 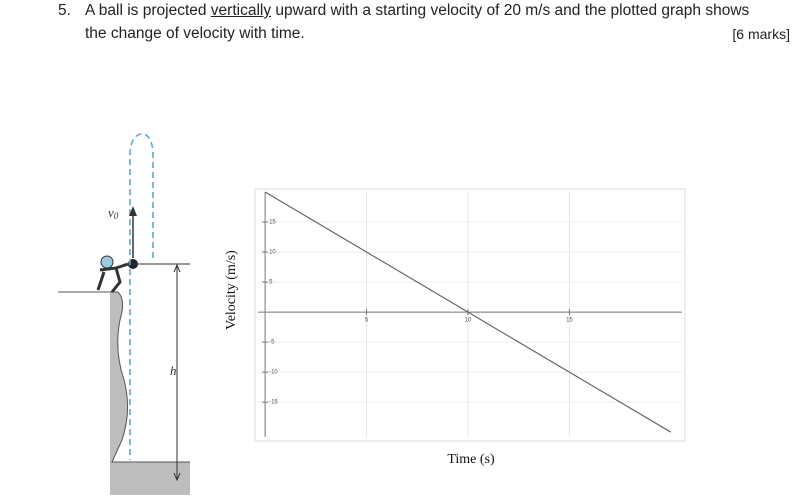 What do you see at coordinates (272, 343) in the screenshot?
I see `y-tick-label: -5` at bounding box center [272, 343].